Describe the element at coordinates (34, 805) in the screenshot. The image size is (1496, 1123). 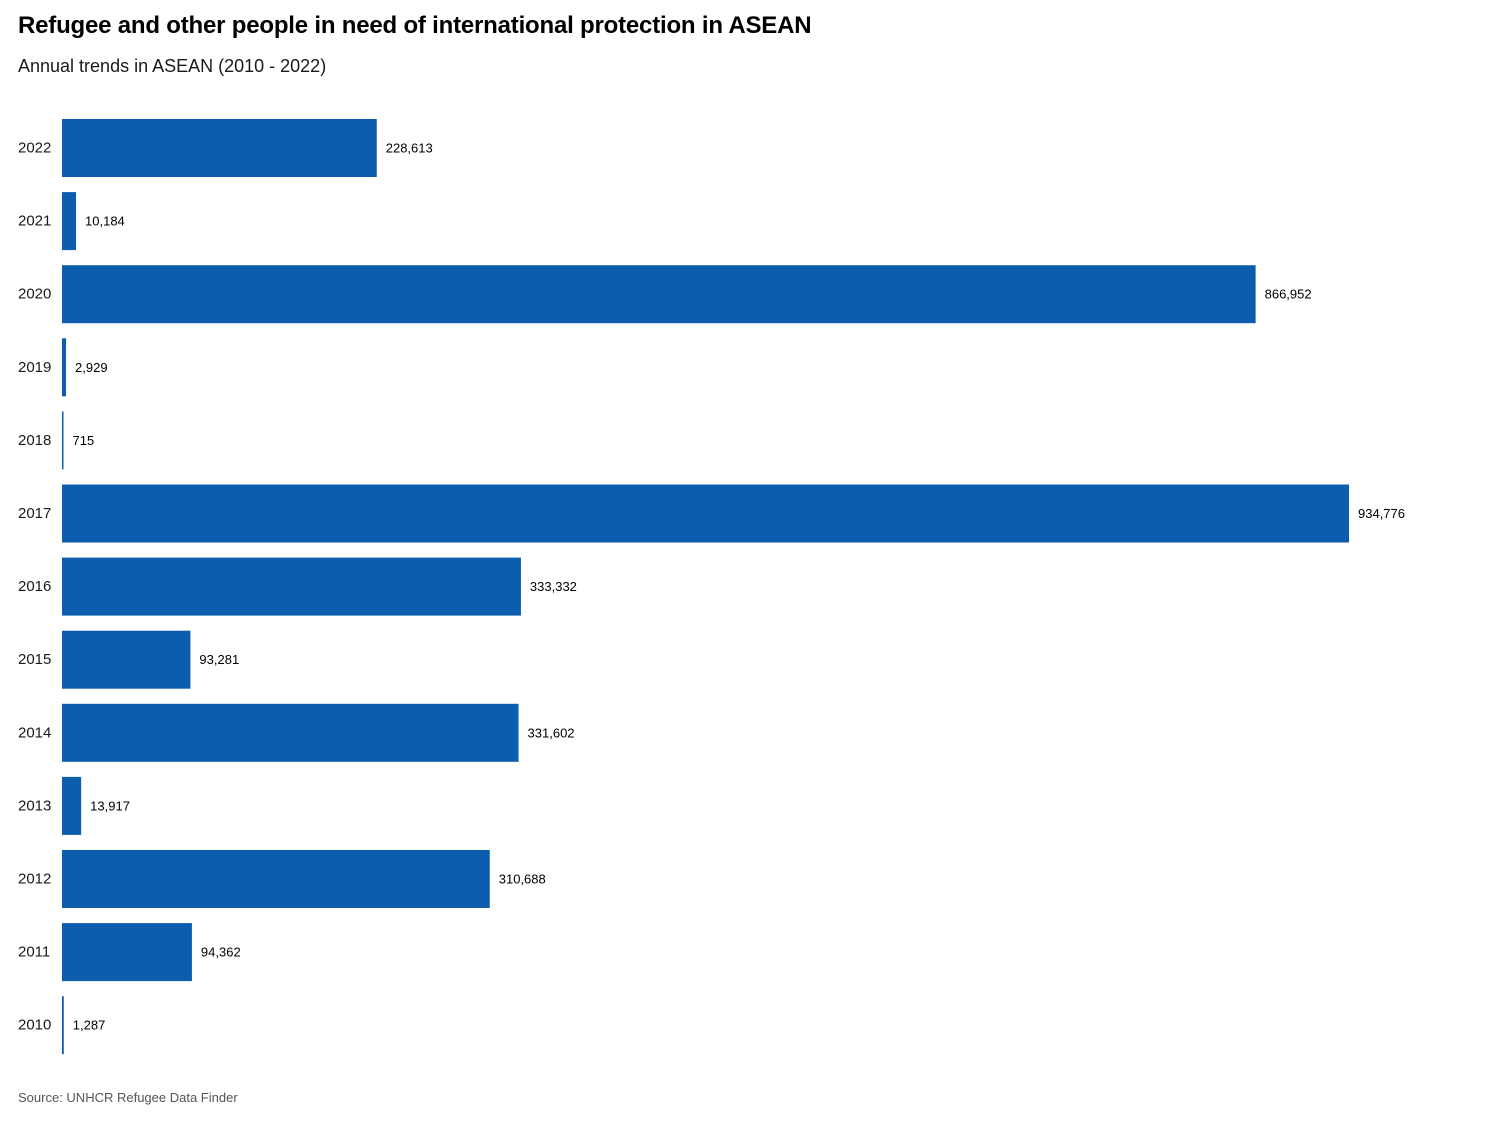
I see `y-tick-label: 2013` at that location.